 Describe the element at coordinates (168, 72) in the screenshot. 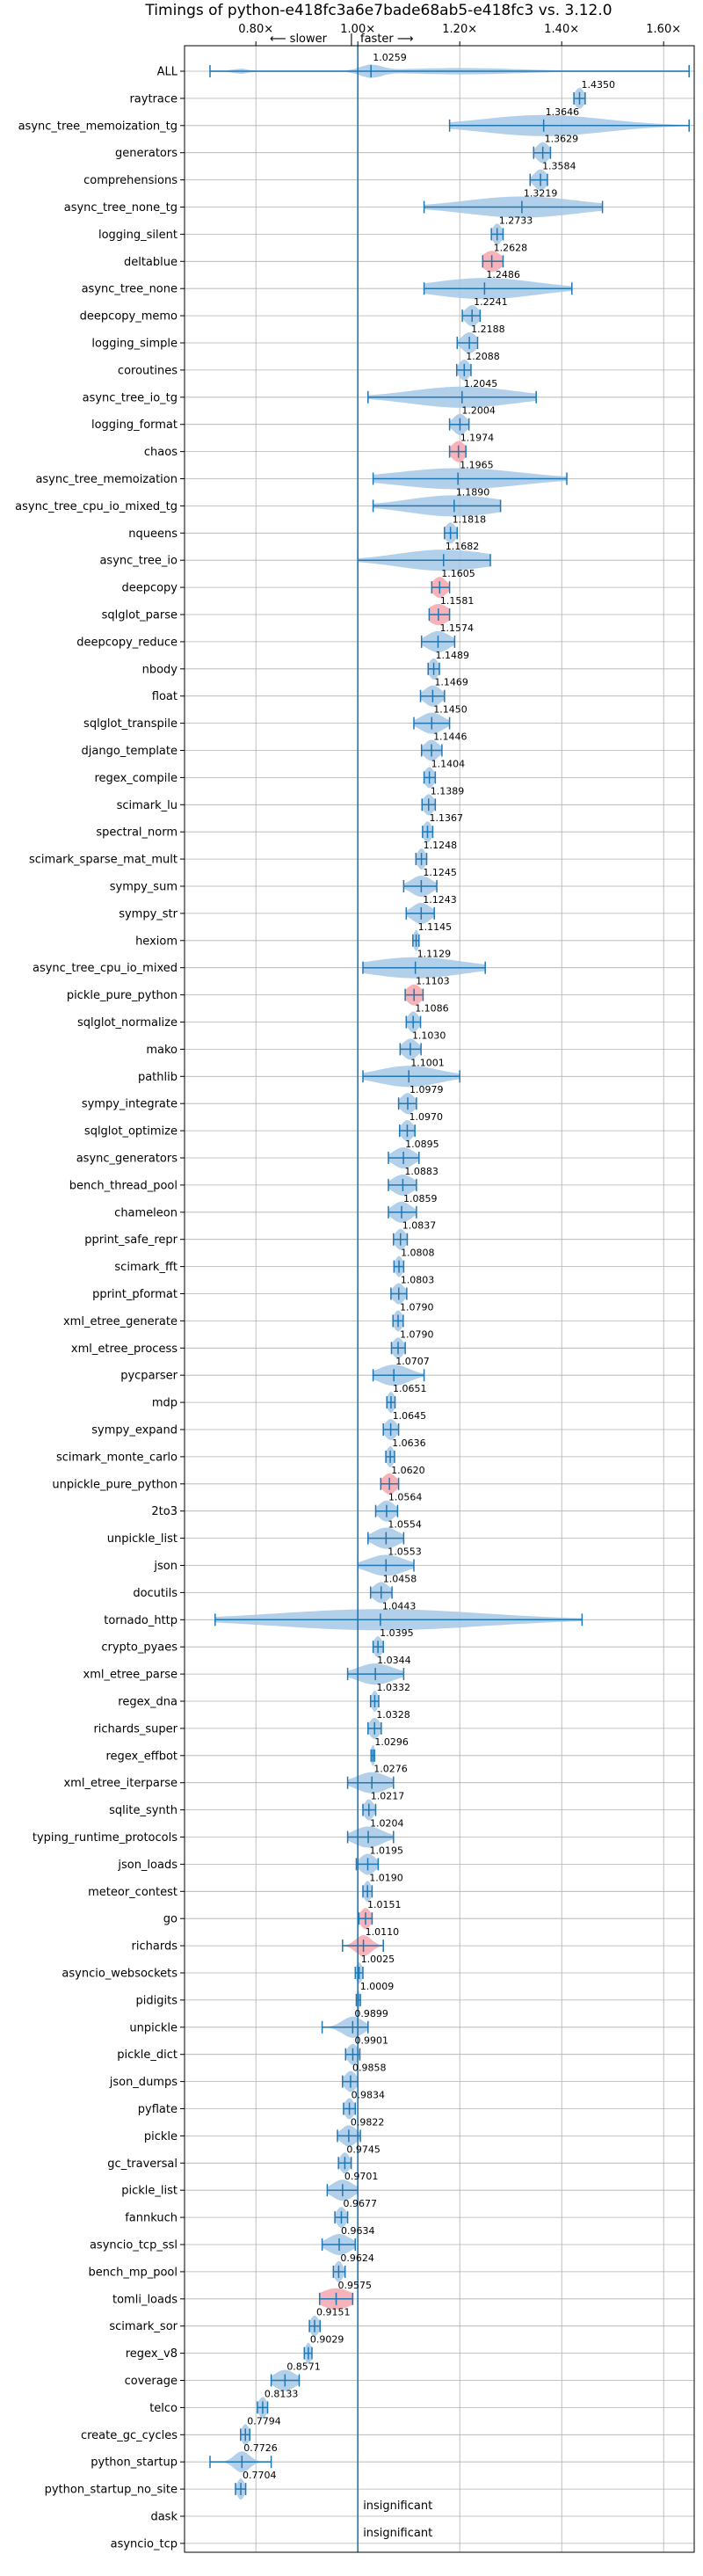

I see `benchmark-name: ALL` at that location.